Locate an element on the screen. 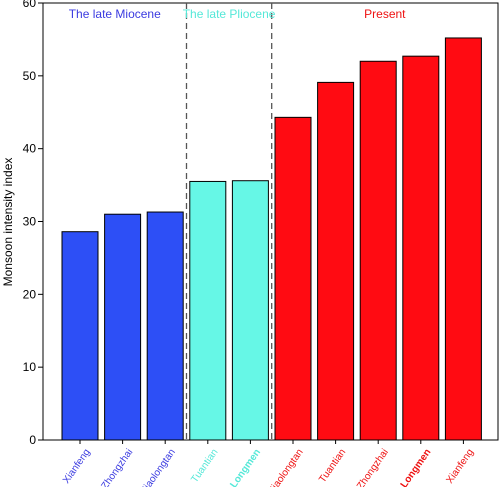 This screenshot has width=500, height=487. x-label-zhongzhai-7: Zhongzhai is located at coordinates (373, 467).